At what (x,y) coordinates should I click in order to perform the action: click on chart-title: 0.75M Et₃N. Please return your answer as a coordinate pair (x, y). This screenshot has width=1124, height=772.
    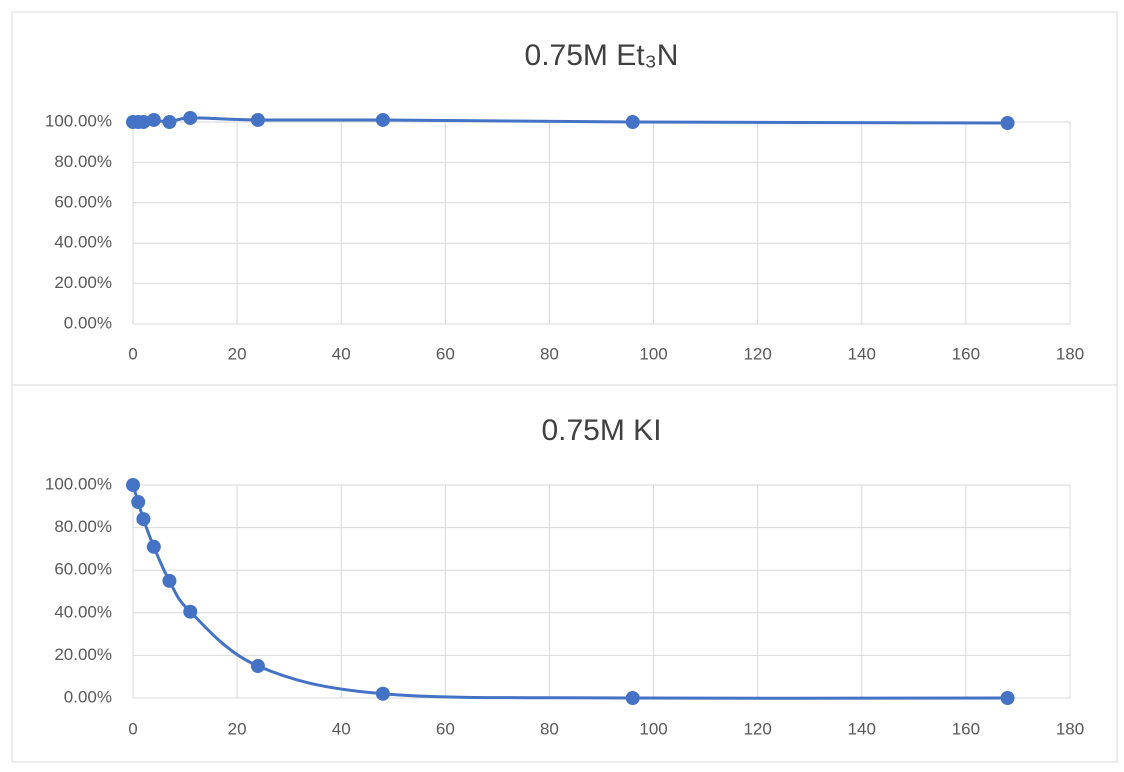
    Looking at the image, I should click on (602, 55).